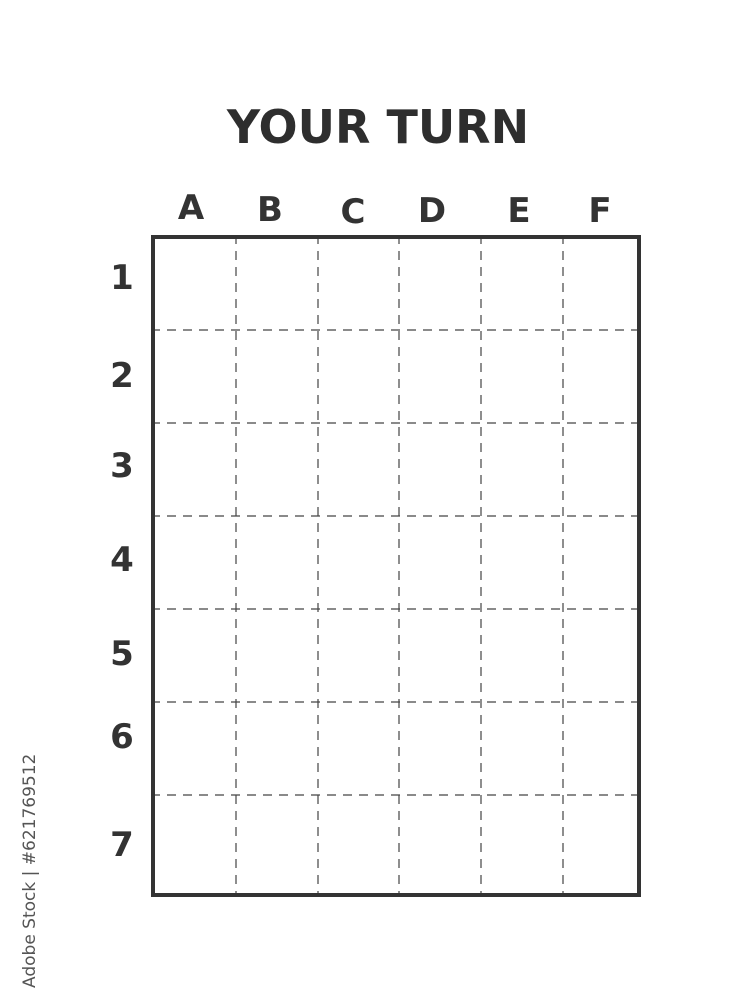 The height and width of the screenshot is (1000, 756). Describe the element at coordinates (432, 211) in the screenshot. I see `column-label-d: D` at that location.